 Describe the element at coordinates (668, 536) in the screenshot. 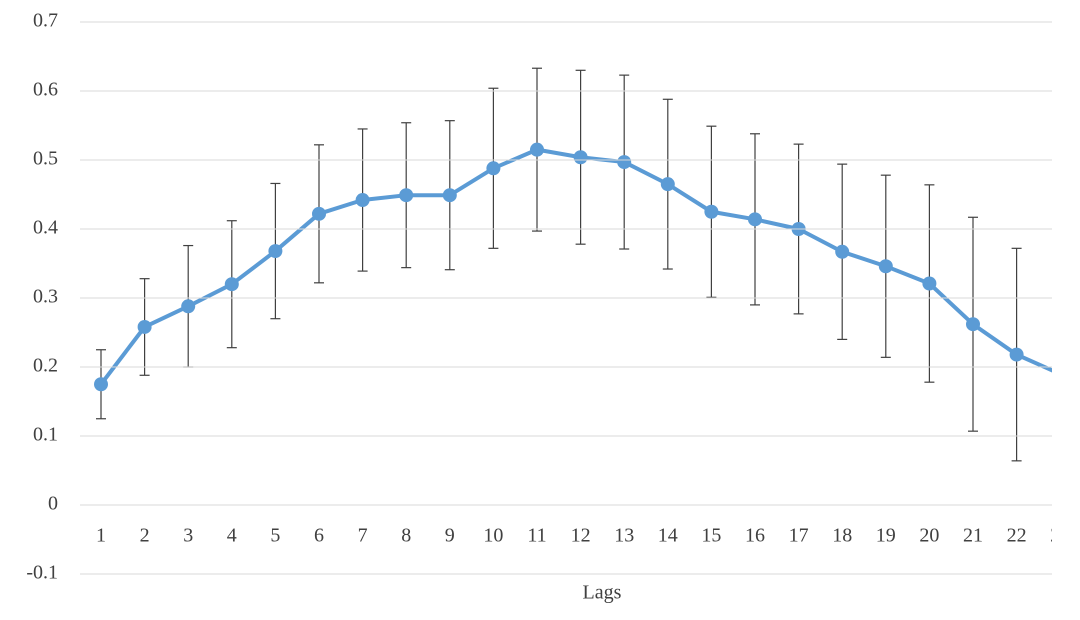

I see `x-tick-label: 14` at that location.